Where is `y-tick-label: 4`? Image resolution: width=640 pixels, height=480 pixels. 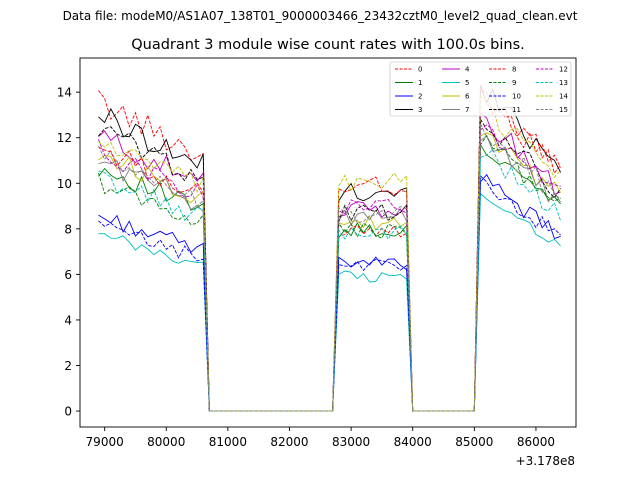 y-tick-label: 4 is located at coordinates (68, 320).